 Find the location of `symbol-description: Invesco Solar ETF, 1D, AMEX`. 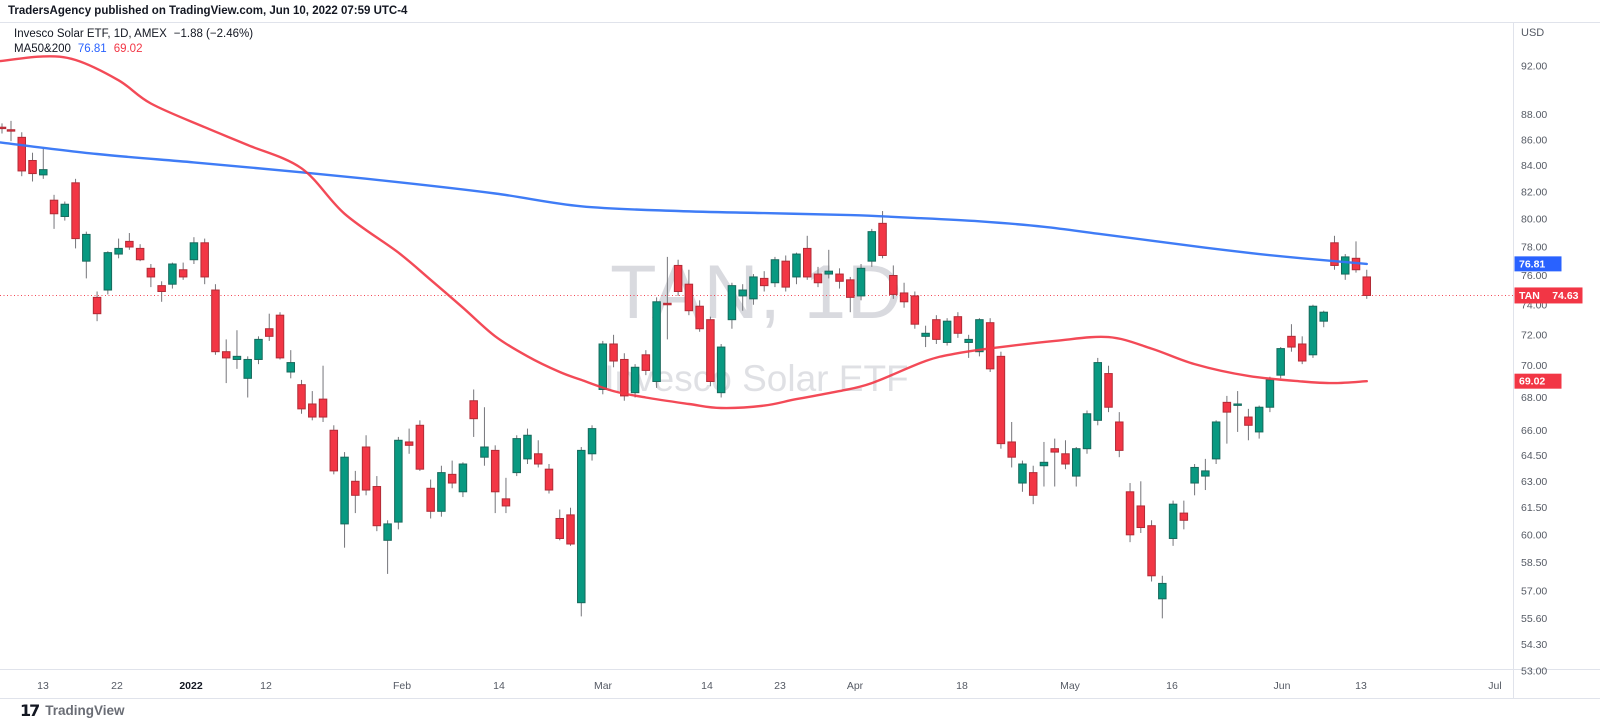

symbol-description: Invesco Solar ETF, 1D, AMEX is located at coordinates (90, 34).